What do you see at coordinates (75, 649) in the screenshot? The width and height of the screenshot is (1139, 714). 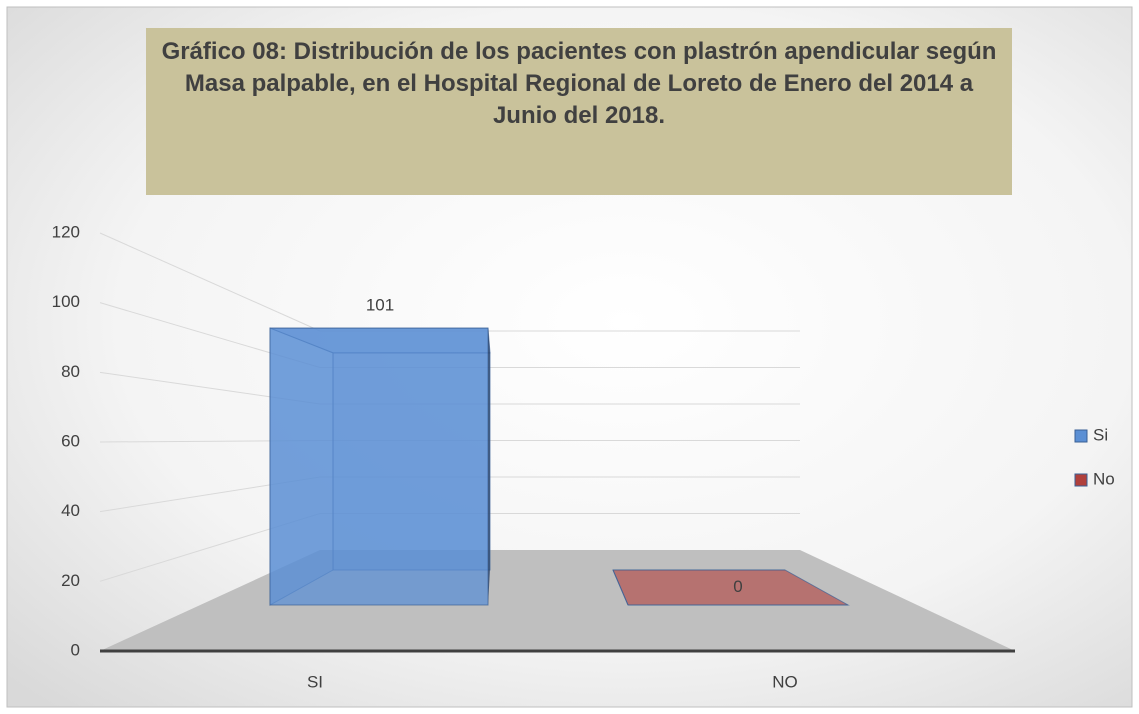 I see `y-tick-label: 0` at bounding box center [75, 649].